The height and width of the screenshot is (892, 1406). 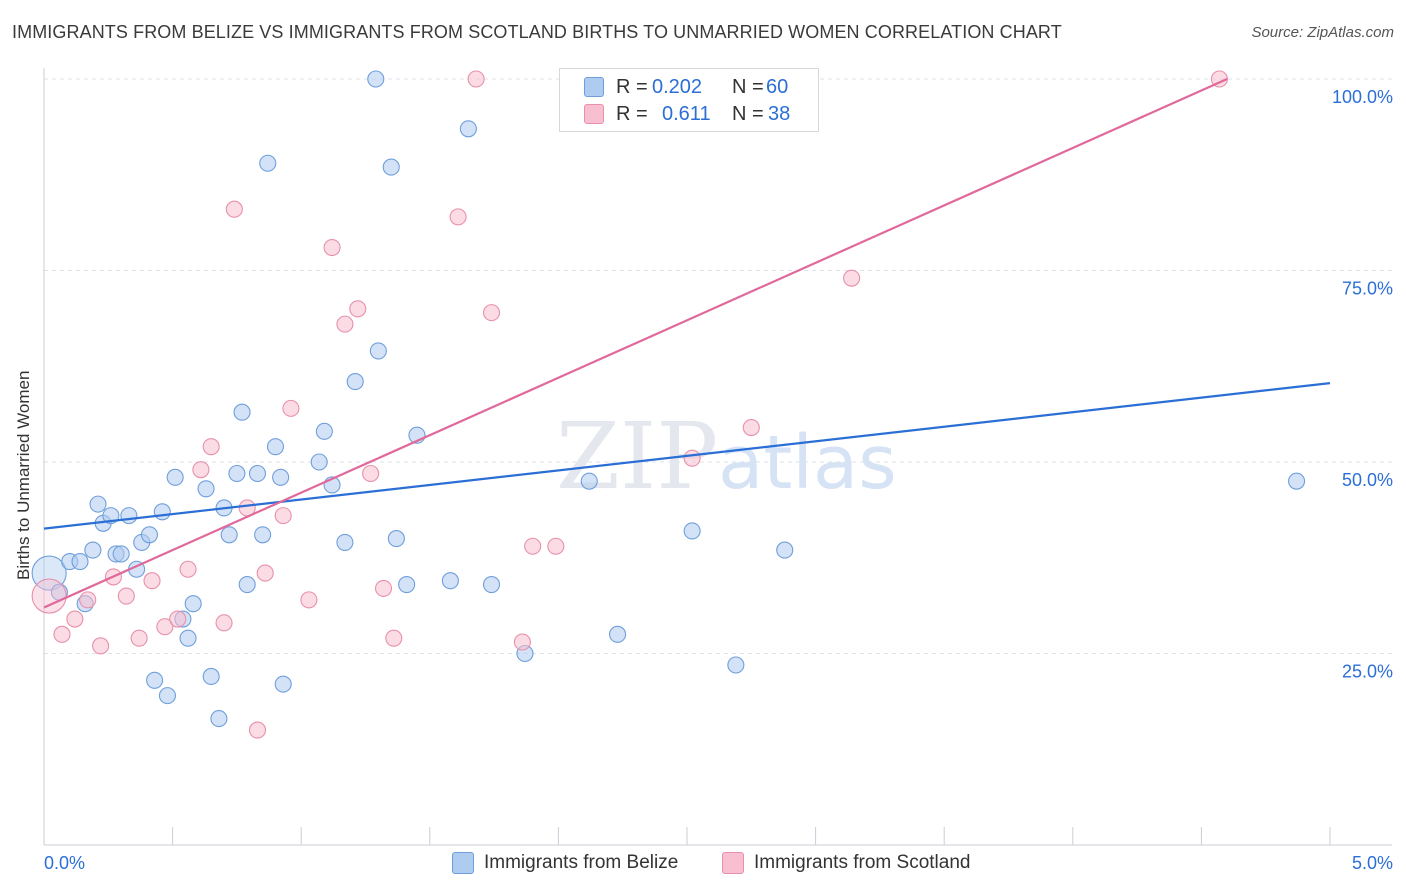 What do you see at coordinates (1322, 32) in the screenshot?
I see `source-label: Source: ZipAtlas.com` at bounding box center [1322, 32].